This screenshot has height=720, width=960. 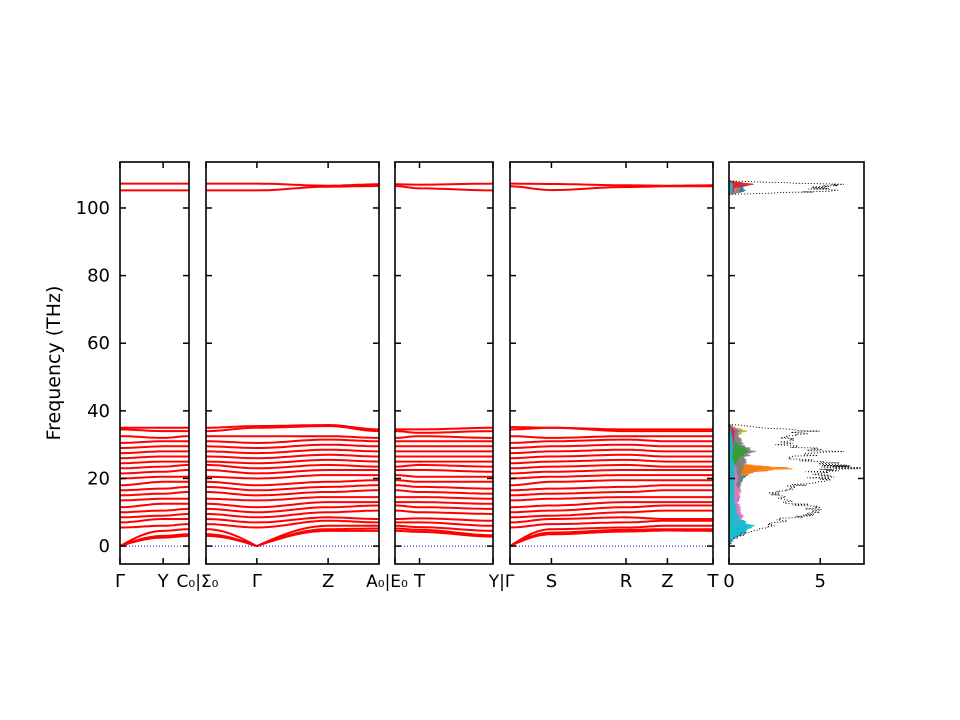 I want to click on dos-x-tick-label: 0, so click(x=728, y=581).